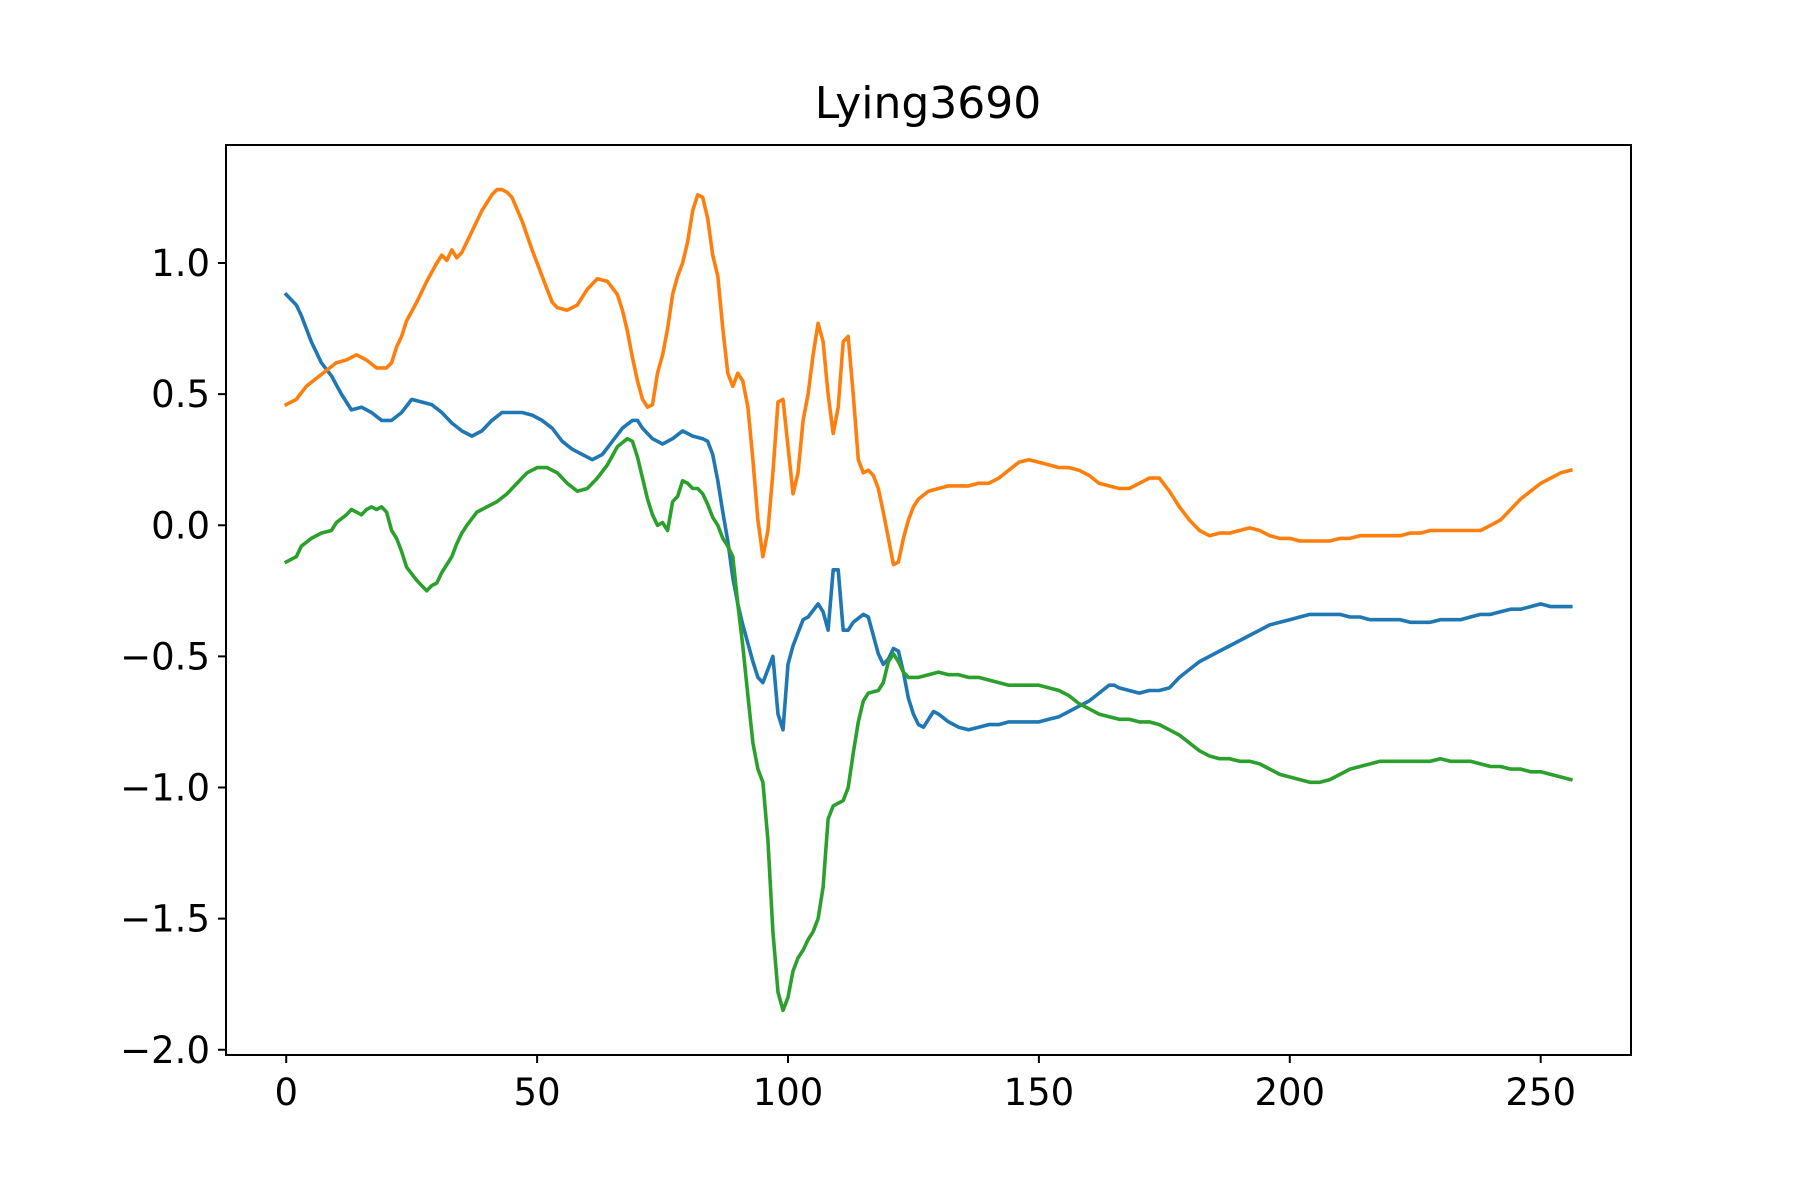  I want to click on y-tick-label: 0.0, so click(180, 525).